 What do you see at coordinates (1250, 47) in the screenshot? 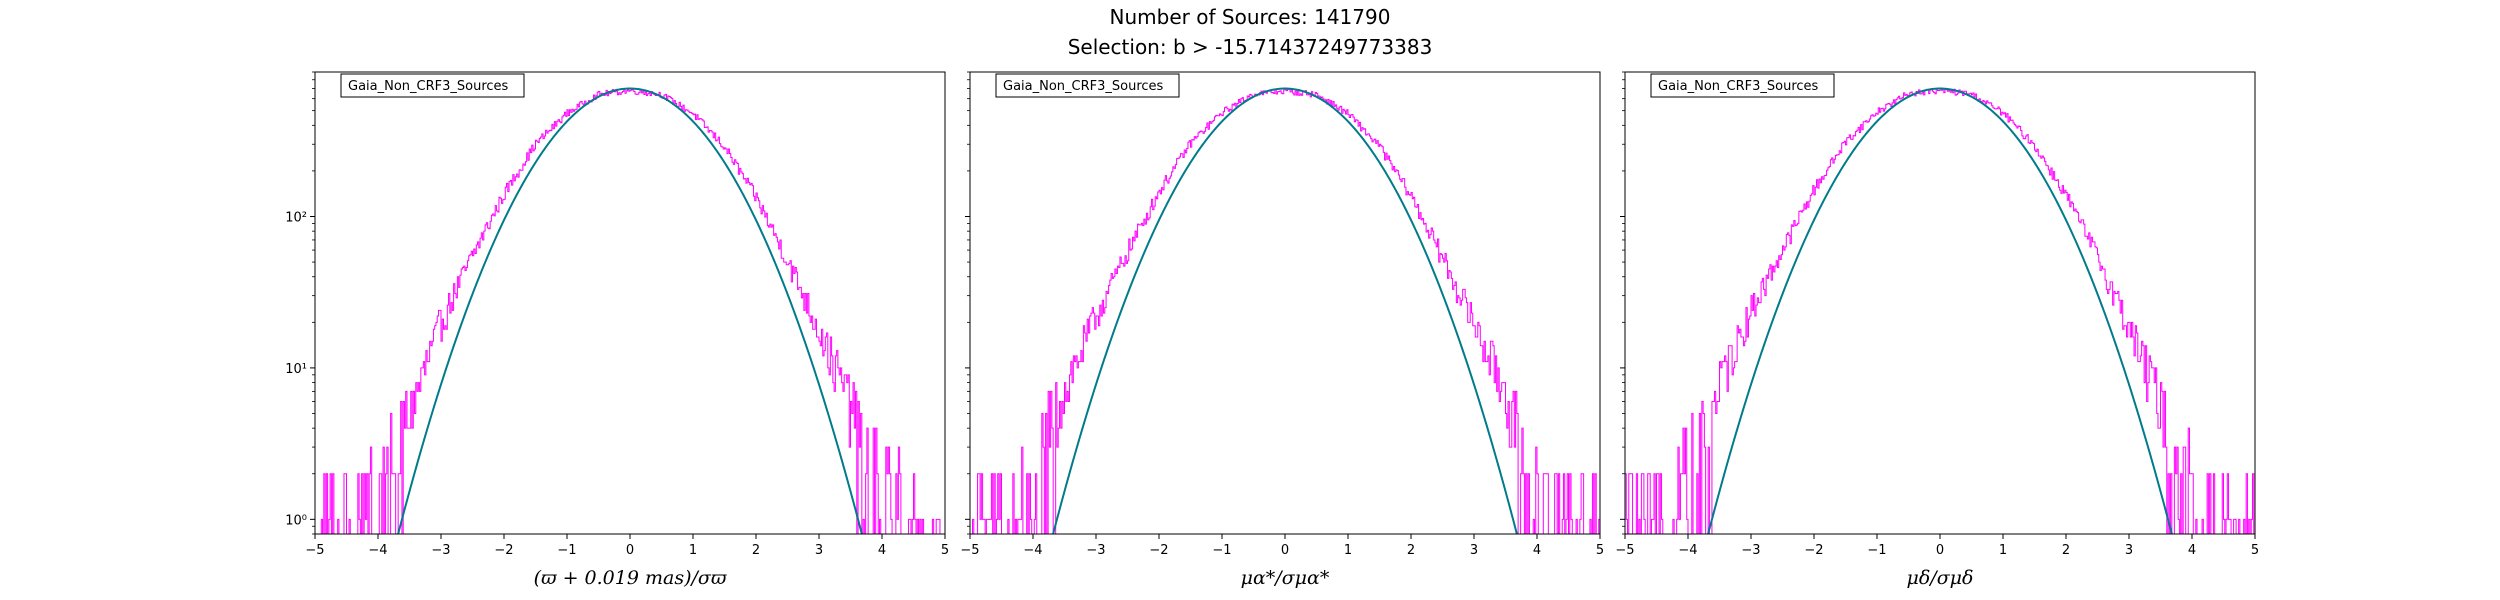
I see `figure-title-line2: Selection: b > -15.71437249773383` at bounding box center [1250, 47].